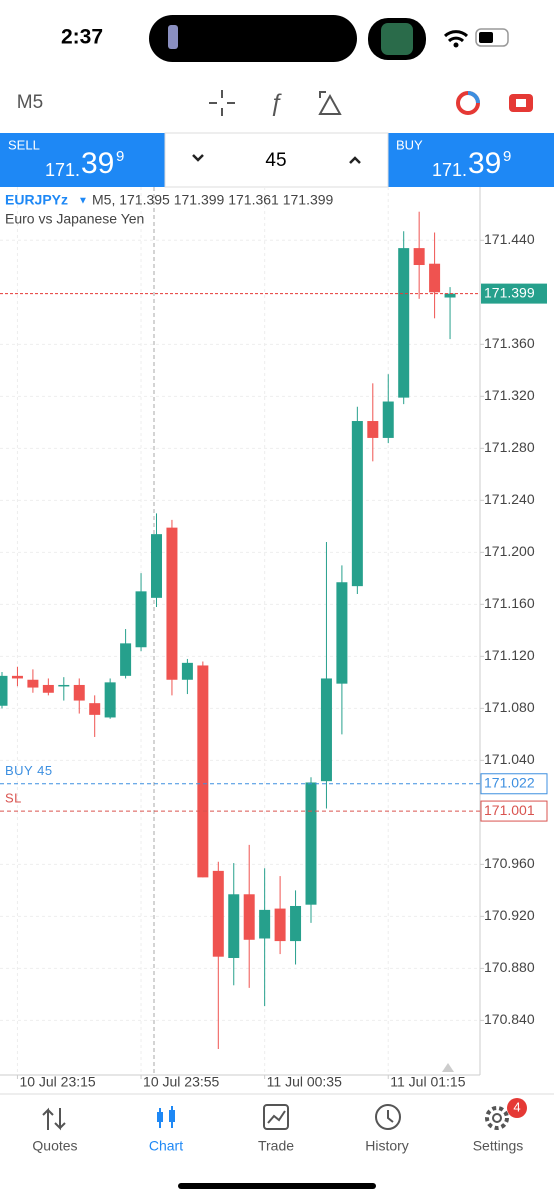 This screenshot has height=1200, width=554. What do you see at coordinates (172, 1116) in the screenshot?
I see `chart-icon-b` at bounding box center [172, 1116].